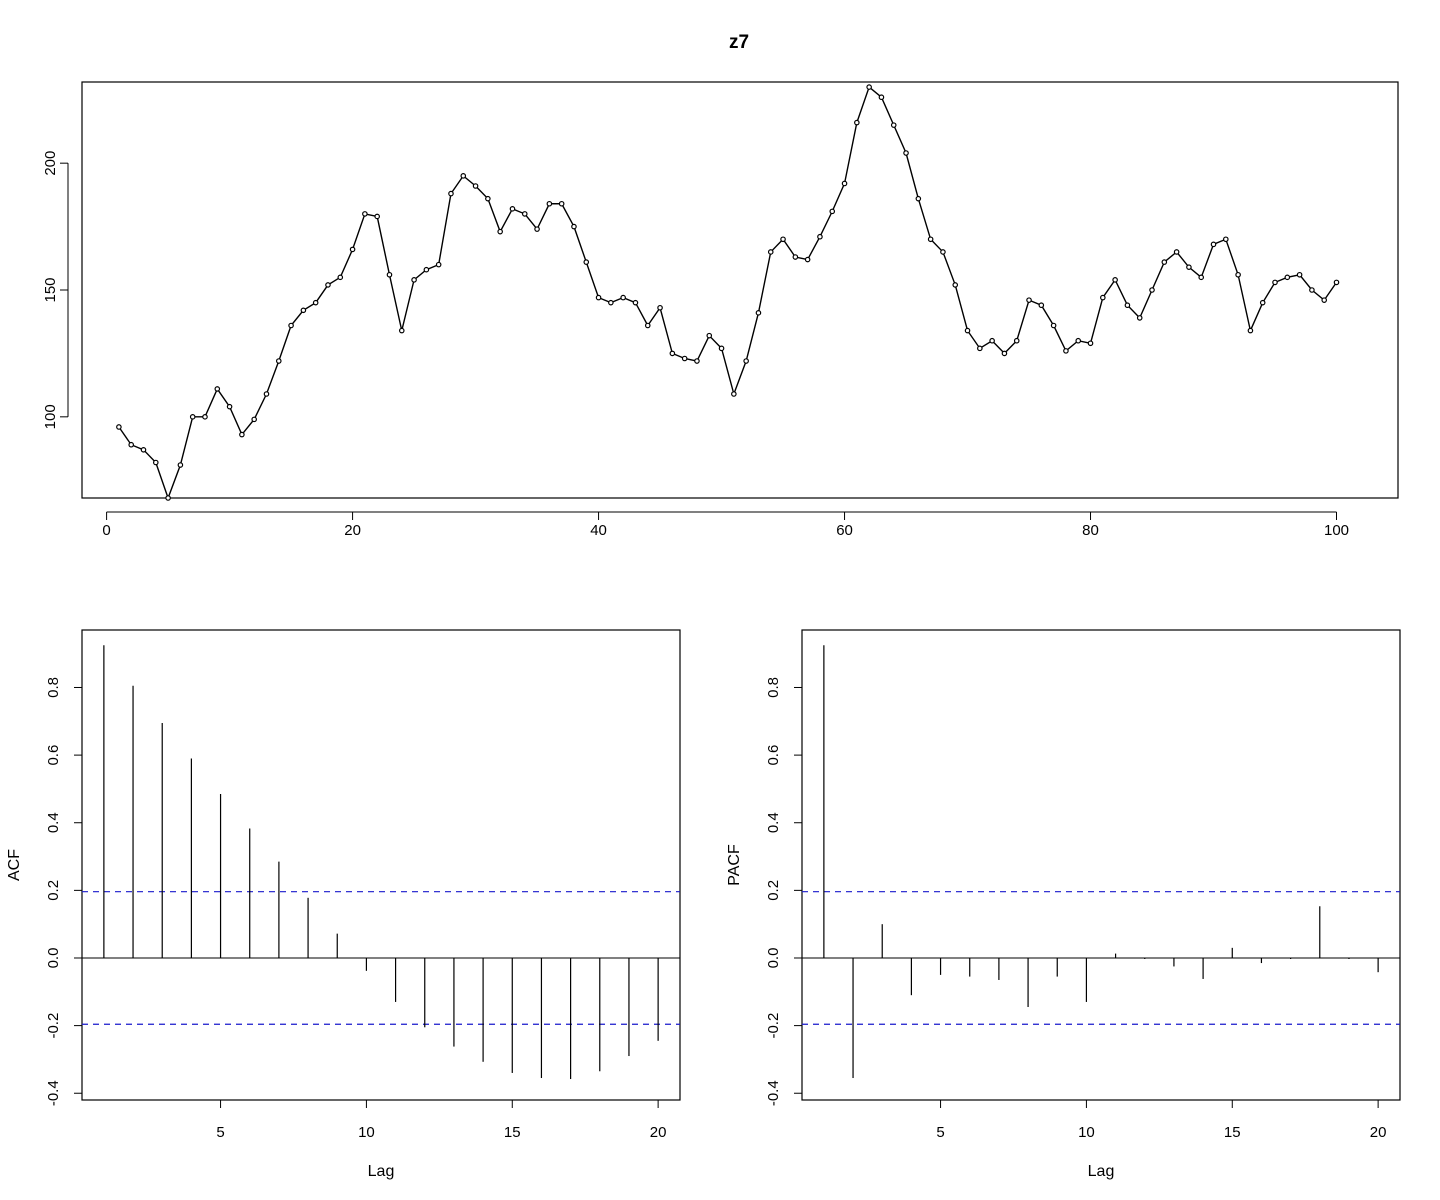 The height and width of the screenshot is (1200, 1440). I want to click on y-axis: 100 150 200, so click(55, 290).